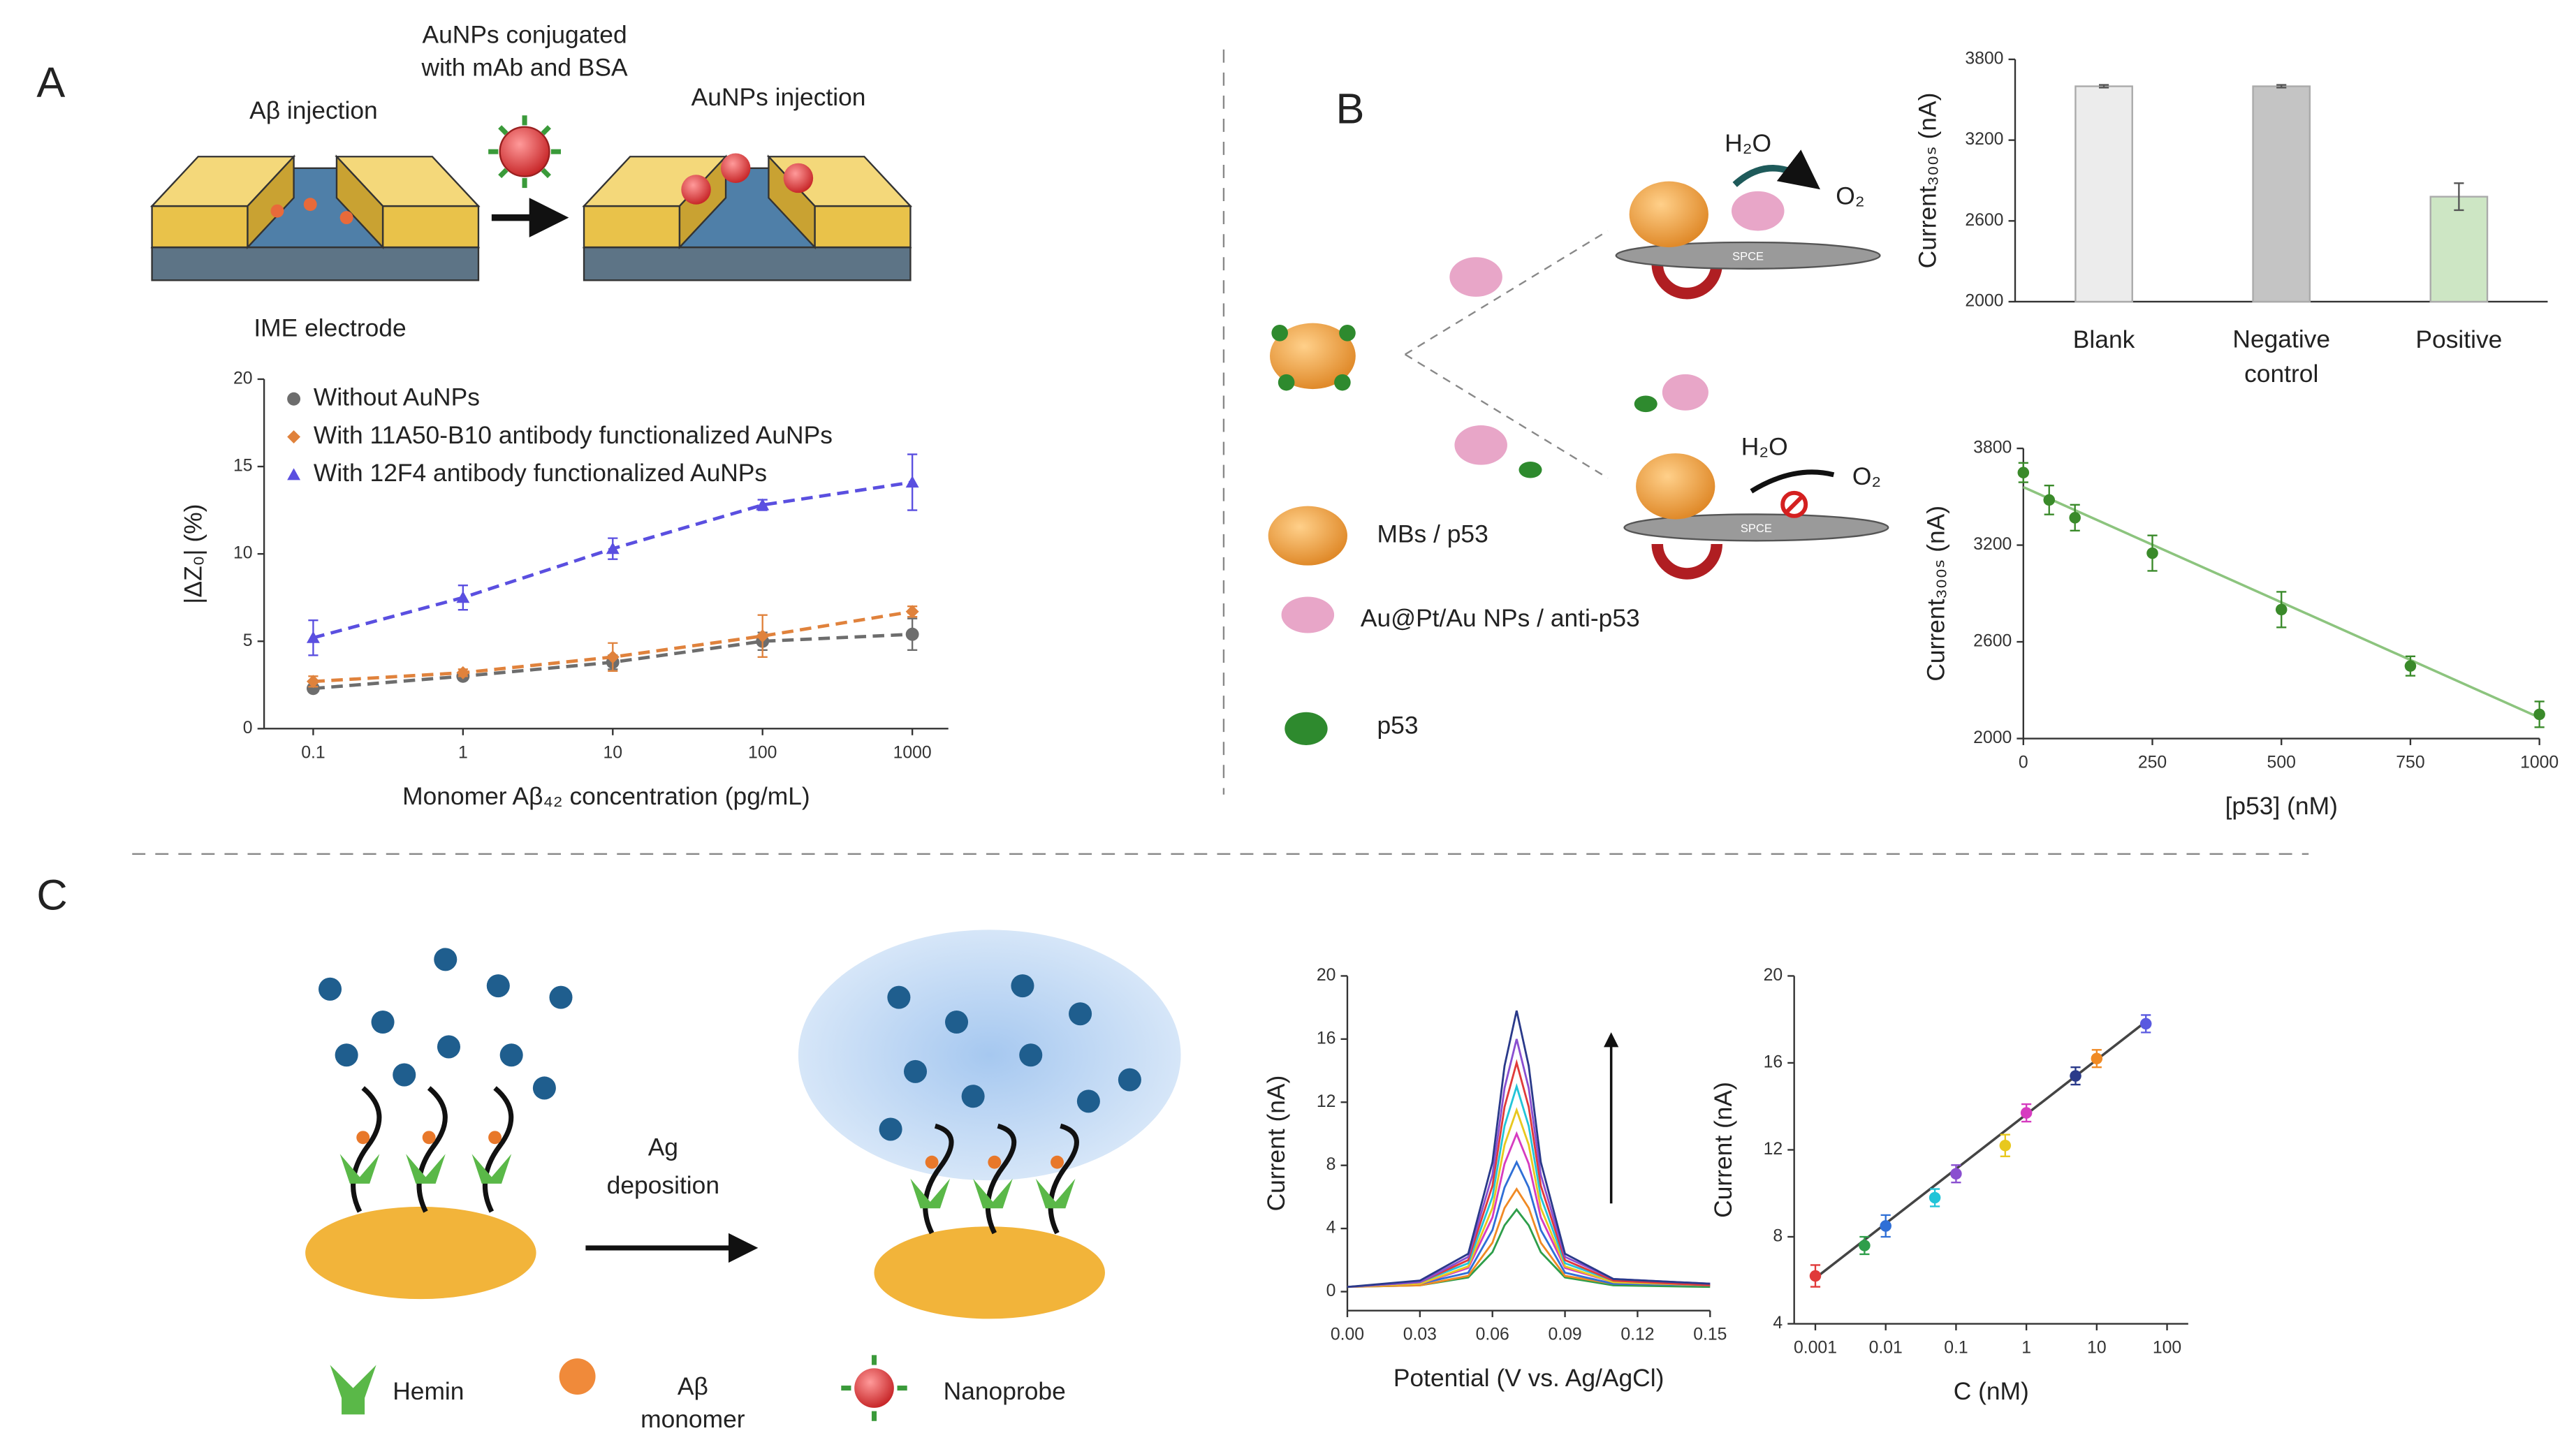  What do you see at coordinates (1349, 109) in the screenshot?
I see `panel-label: B` at bounding box center [1349, 109].